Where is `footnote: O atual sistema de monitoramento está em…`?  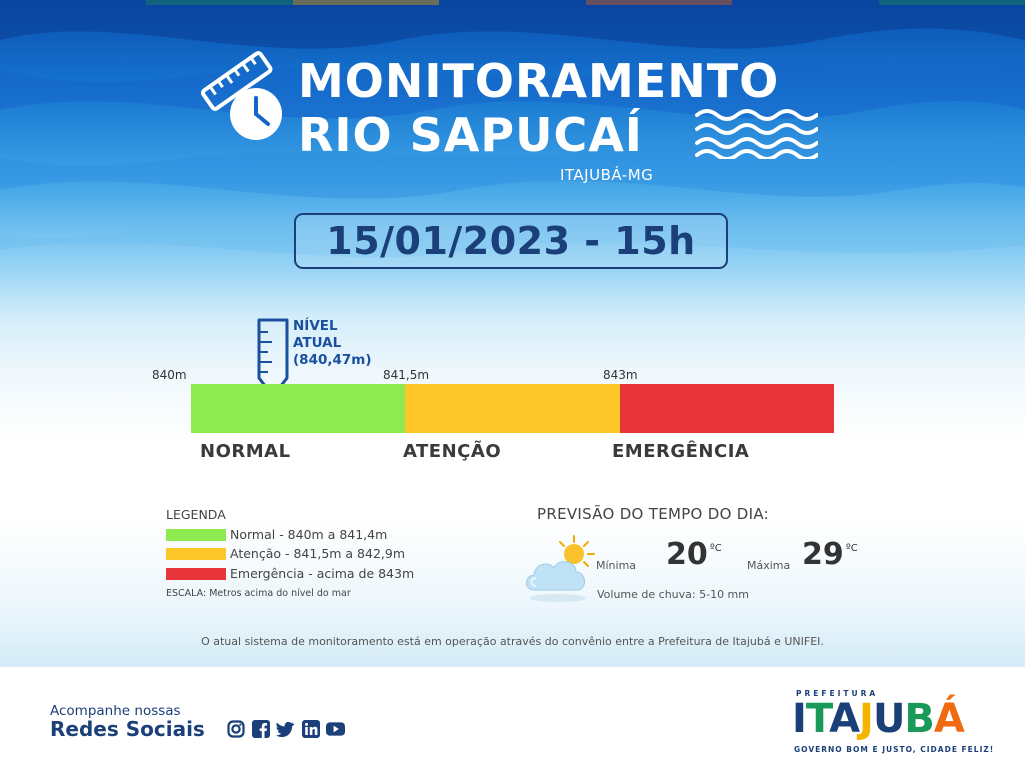 footnote: O atual sistema de monitoramento está em… is located at coordinates (512, 641).